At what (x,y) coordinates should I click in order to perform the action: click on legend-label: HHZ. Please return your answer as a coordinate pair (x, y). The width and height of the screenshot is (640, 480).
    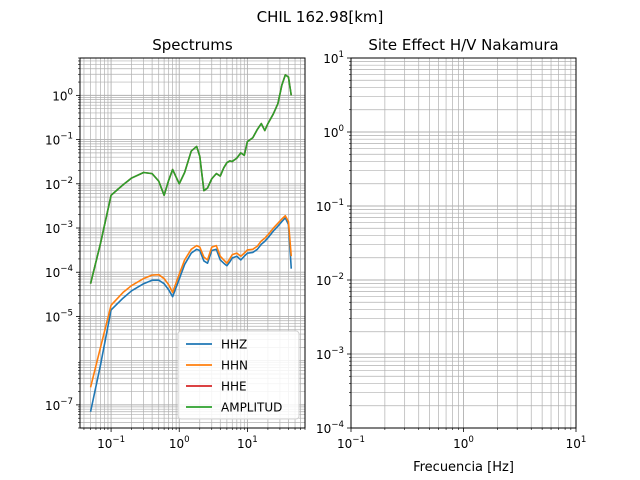
    Looking at the image, I should click on (234, 345).